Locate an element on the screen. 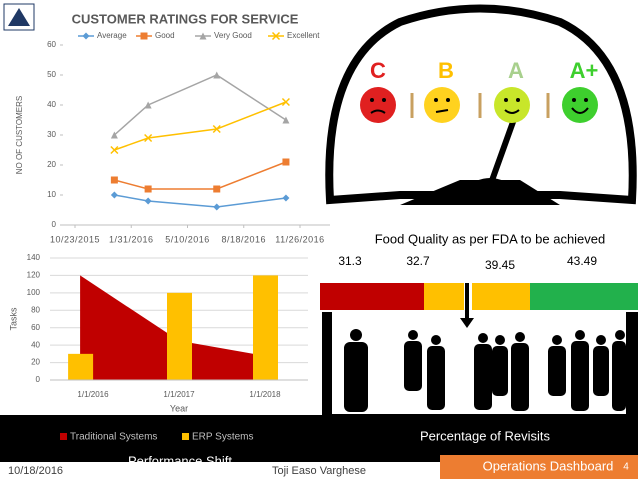 Image resolution: width=638 pixels, height=479 pixels. face-a-plus is located at coordinates (580, 105).